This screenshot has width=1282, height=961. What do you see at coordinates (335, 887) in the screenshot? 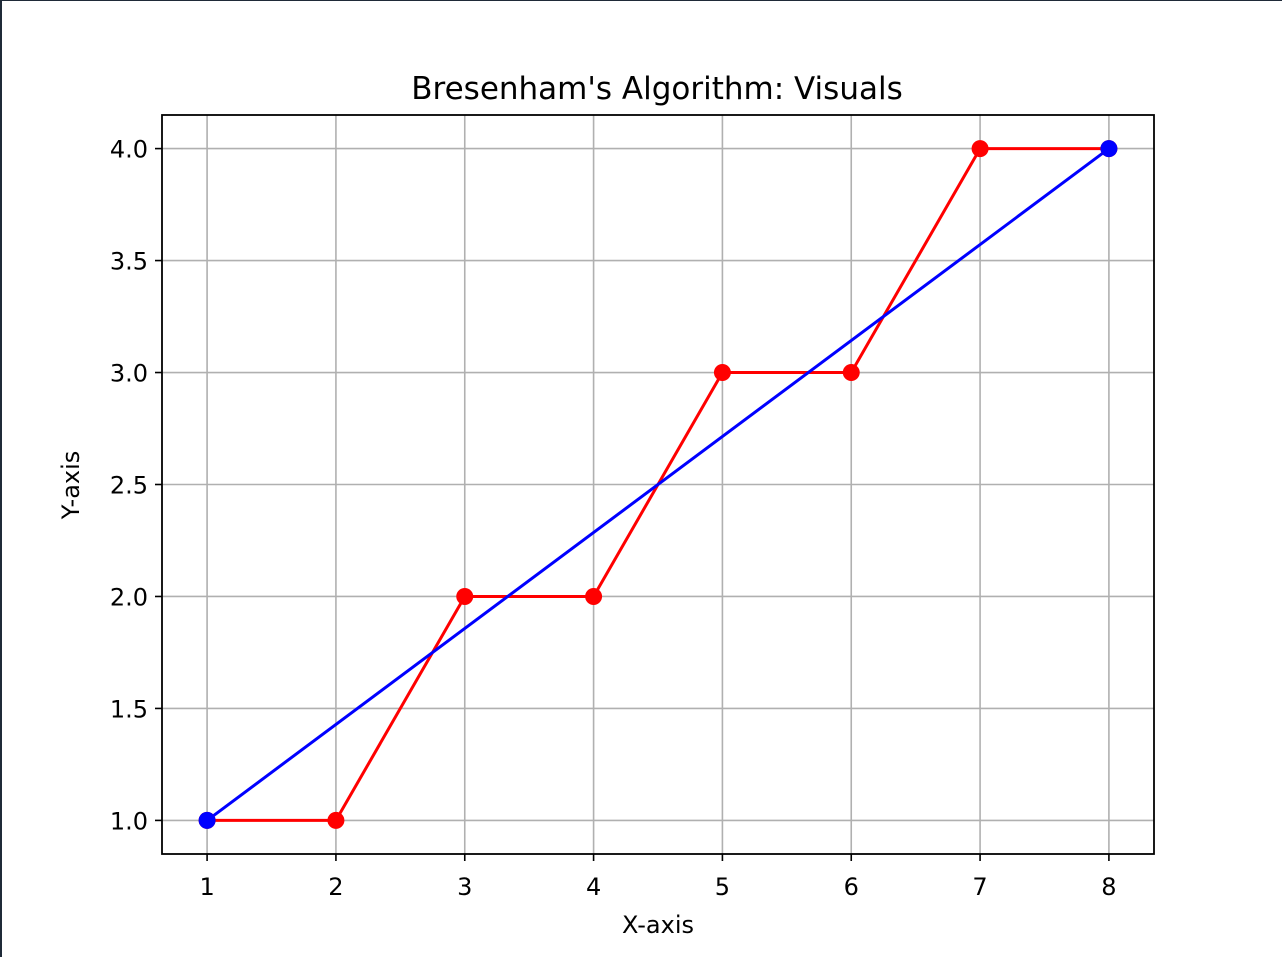
I see `x-tick-label: 2` at bounding box center [335, 887].